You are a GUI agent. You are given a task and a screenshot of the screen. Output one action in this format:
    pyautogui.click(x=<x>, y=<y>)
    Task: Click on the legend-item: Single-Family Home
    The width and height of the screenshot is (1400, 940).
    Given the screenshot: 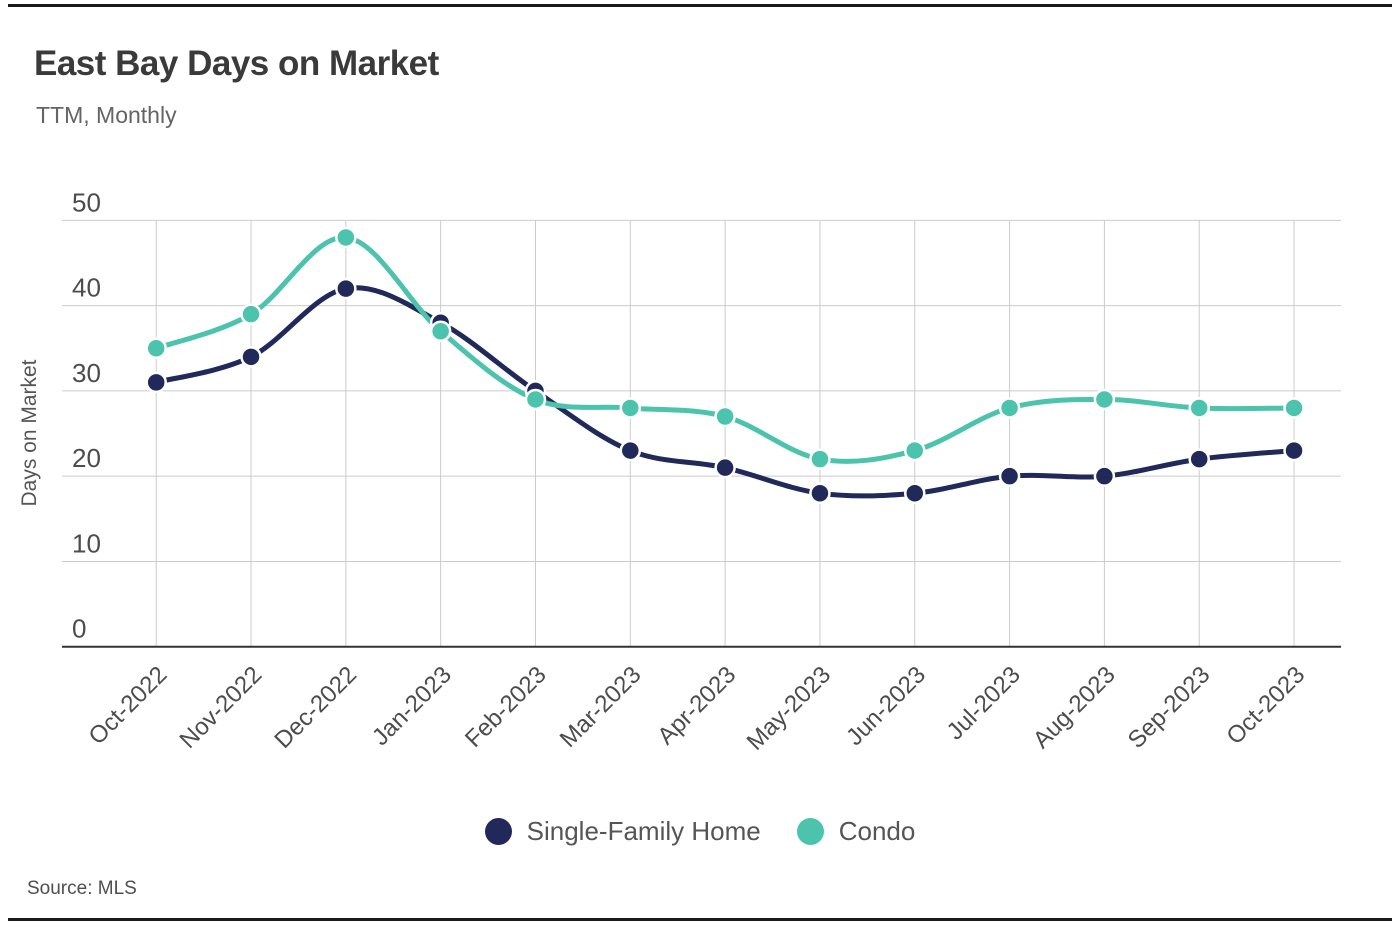 What is the action you would take?
    pyautogui.click(x=622, y=831)
    